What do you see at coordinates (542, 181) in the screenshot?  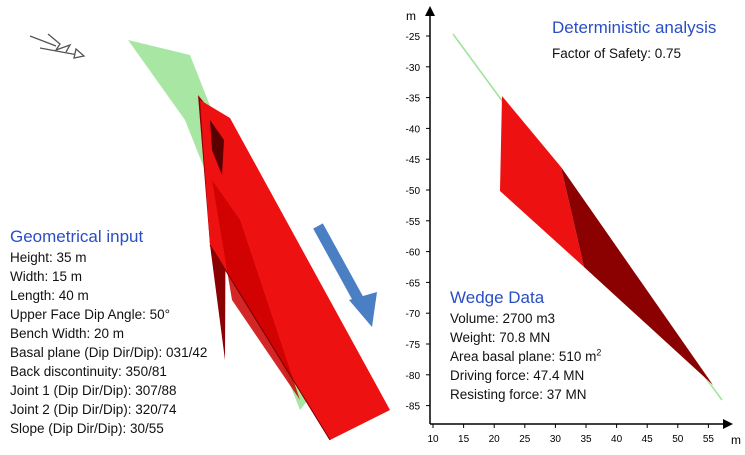 I see `wedge-section-red` at bounding box center [542, 181].